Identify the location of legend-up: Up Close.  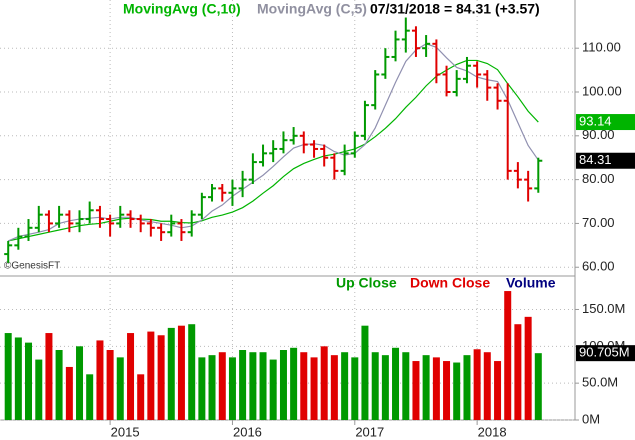
(366, 283).